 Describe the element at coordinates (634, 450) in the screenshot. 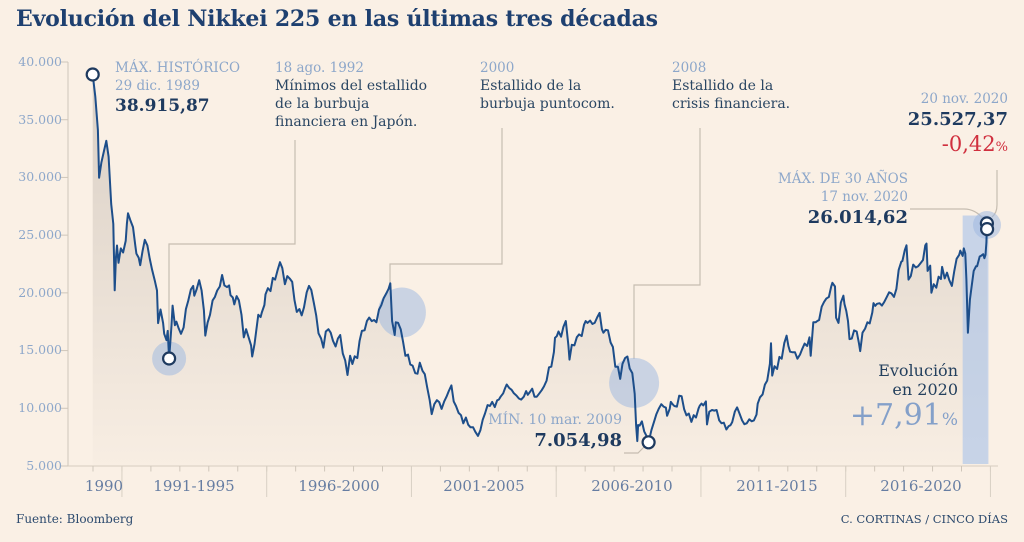

I see `callout-min-2009` at that location.